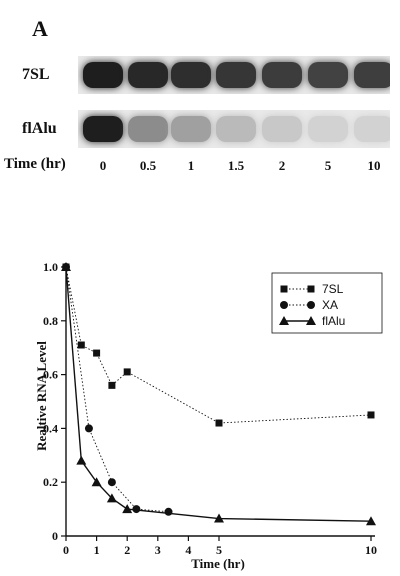  What do you see at coordinates (39, 128) in the screenshot?
I see `lane-label-flalu: flAlu` at bounding box center [39, 128].